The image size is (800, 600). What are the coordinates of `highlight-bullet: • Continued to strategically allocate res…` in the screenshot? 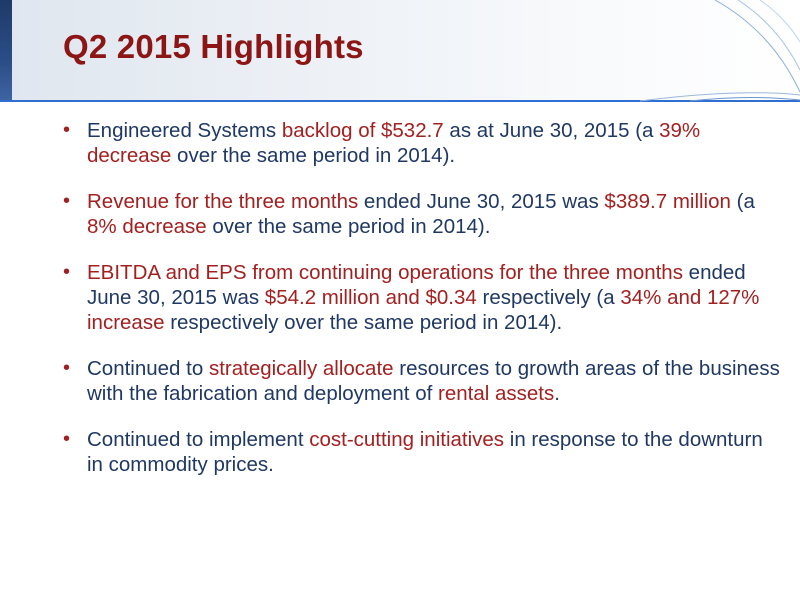 It's located at (423, 381).